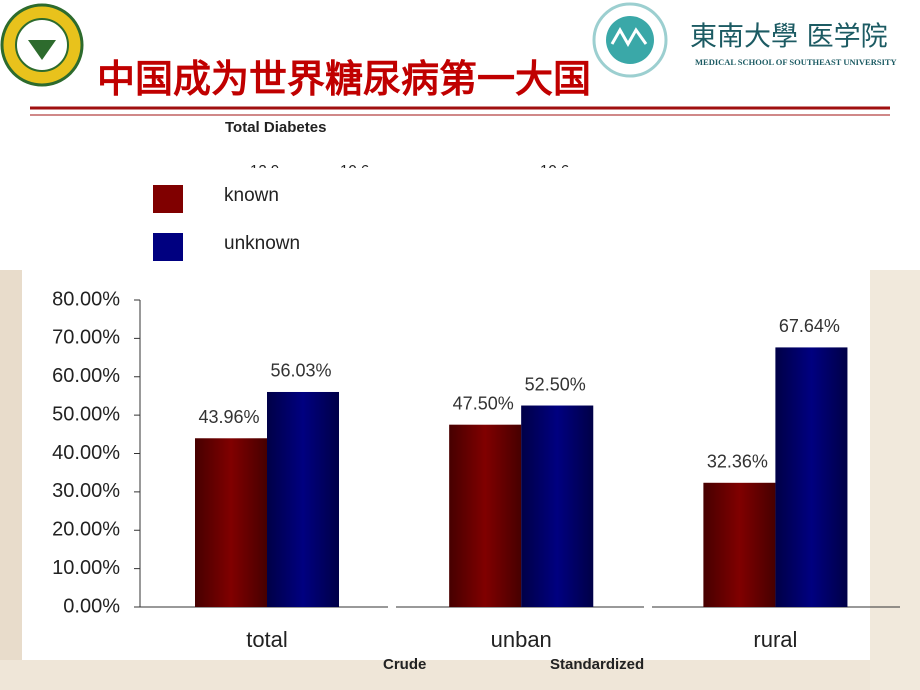  Describe the element at coordinates (809, 326) in the screenshot. I see `data-label: 67.64%` at that location.